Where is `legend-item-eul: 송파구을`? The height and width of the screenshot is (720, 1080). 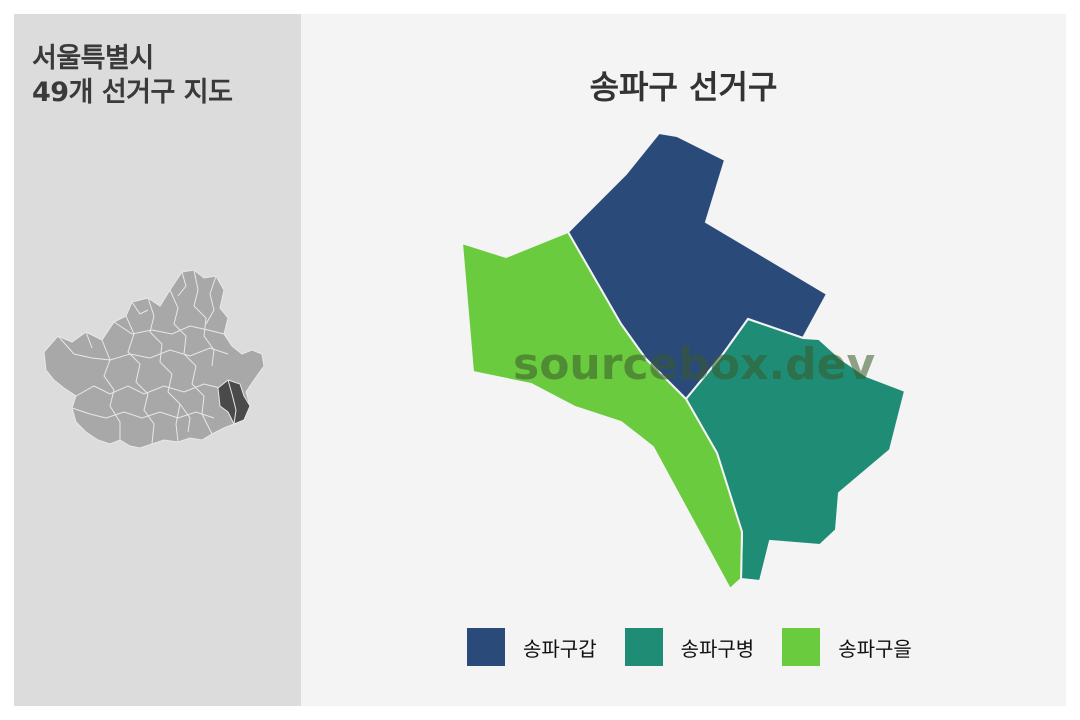 legend-item-eul: 송파구을 is located at coordinates (847, 647).